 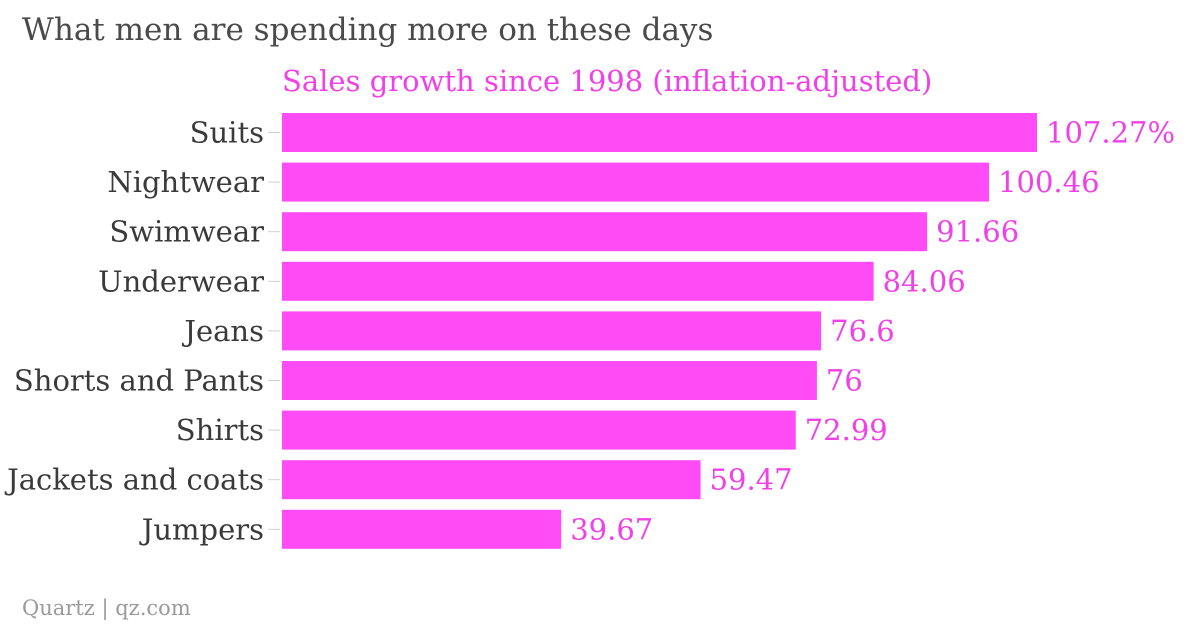 What do you see at coordinates (636, 182) in the screenshot?
I see `bar-nightwear` at bounding box center [636, 182].